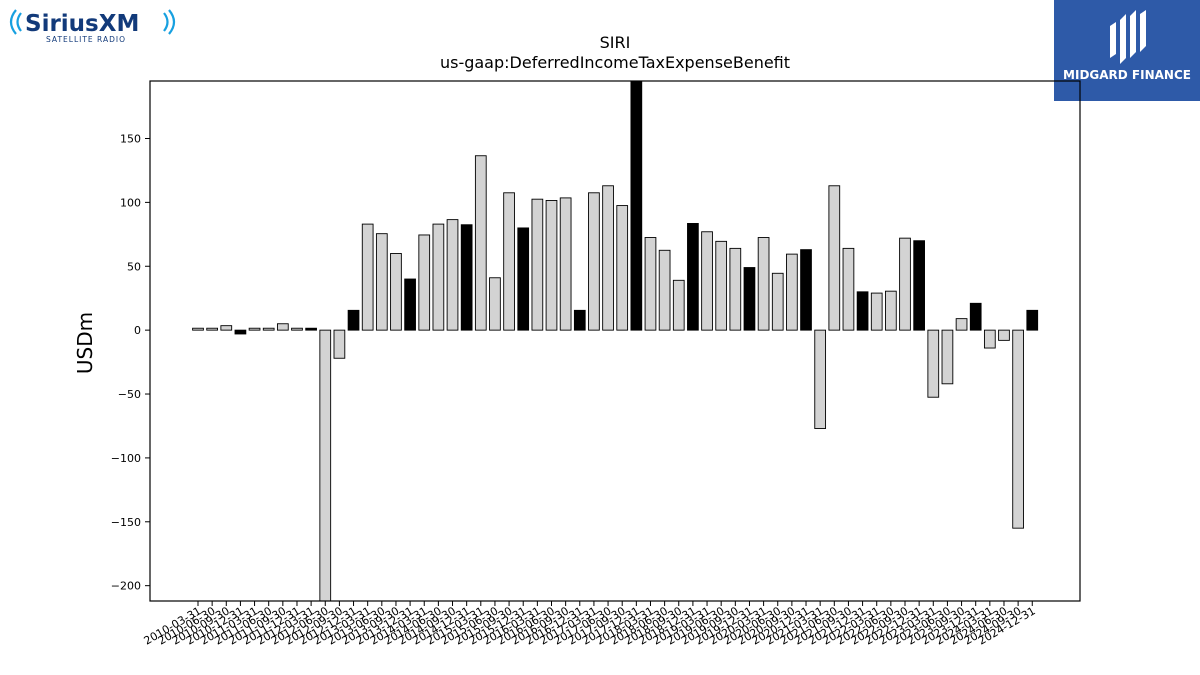  I want to click on chart-subtitle: us-gaap:DeferredIncomeTaxExpenseBenefit, so click(615, 62).